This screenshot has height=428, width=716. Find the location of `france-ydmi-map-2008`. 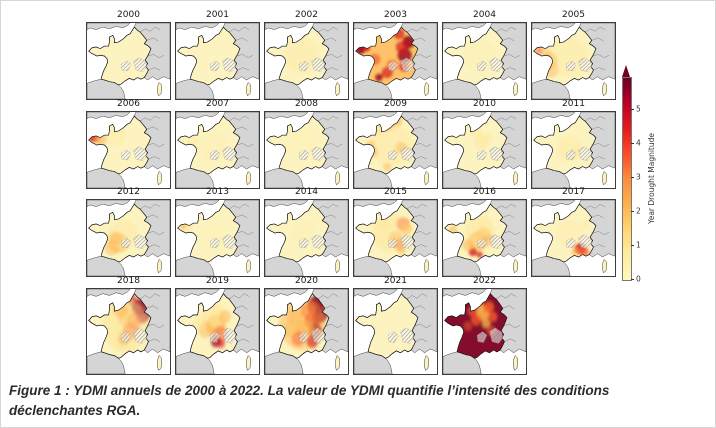

france-ydmi-map-2008 is located at coordinates (306, 150).